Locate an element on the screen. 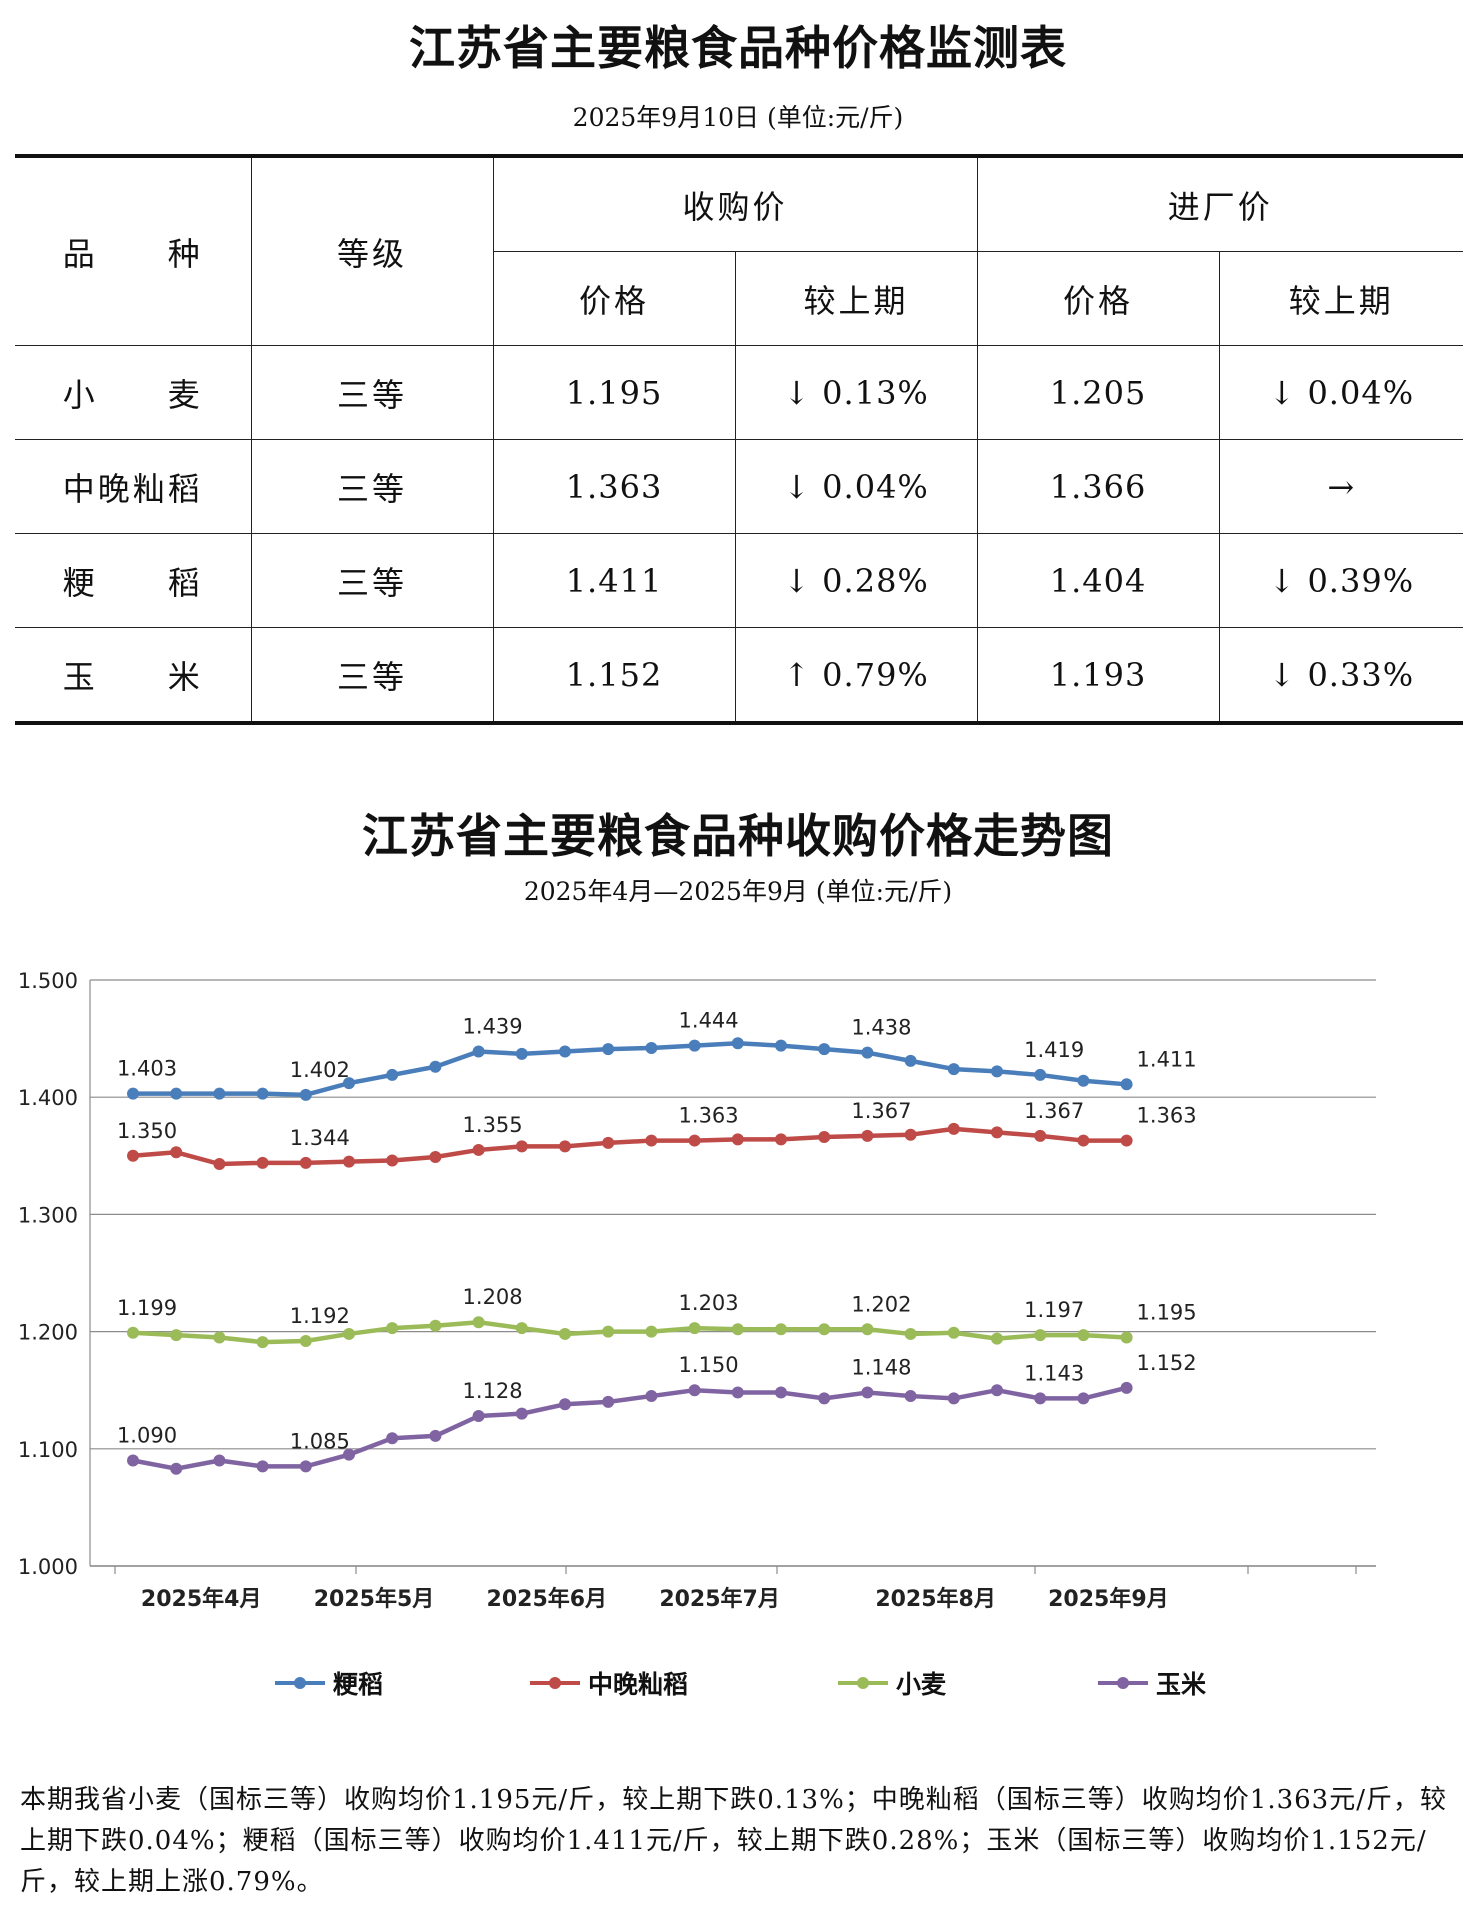 This screenshot has height=1915, width=1476. table-subheader-row: 价格 较上期 价格 较上期 is located at coordinates (739, 298).